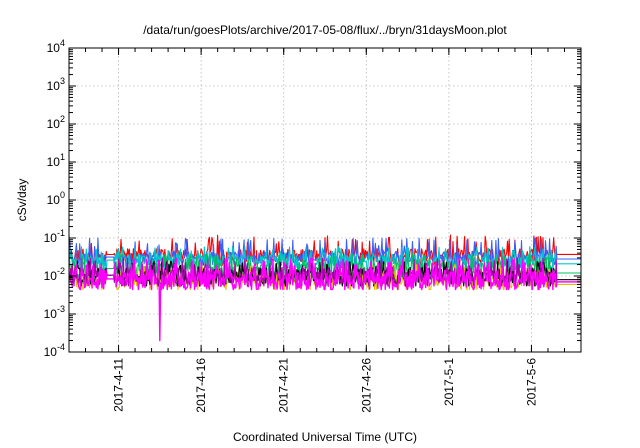  I want to click on x-tick-label: 2017-5-6, so click(531, 382).